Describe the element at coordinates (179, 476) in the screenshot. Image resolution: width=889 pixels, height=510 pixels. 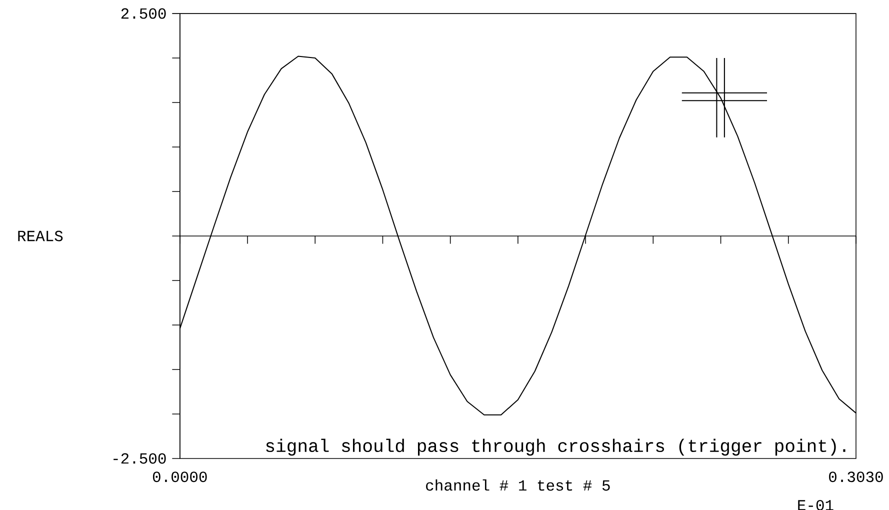
I see `x-tick-label: 0.0000` at that location.